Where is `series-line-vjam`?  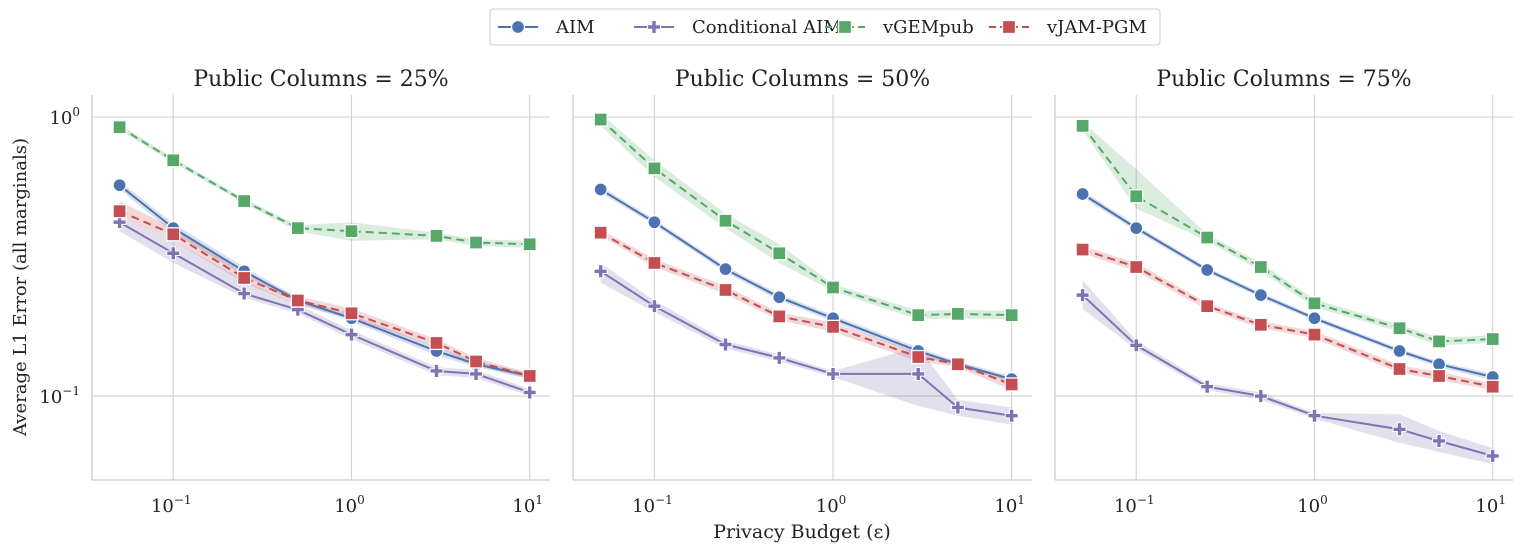
series-line-vjam is located at coordinates (806, 308).